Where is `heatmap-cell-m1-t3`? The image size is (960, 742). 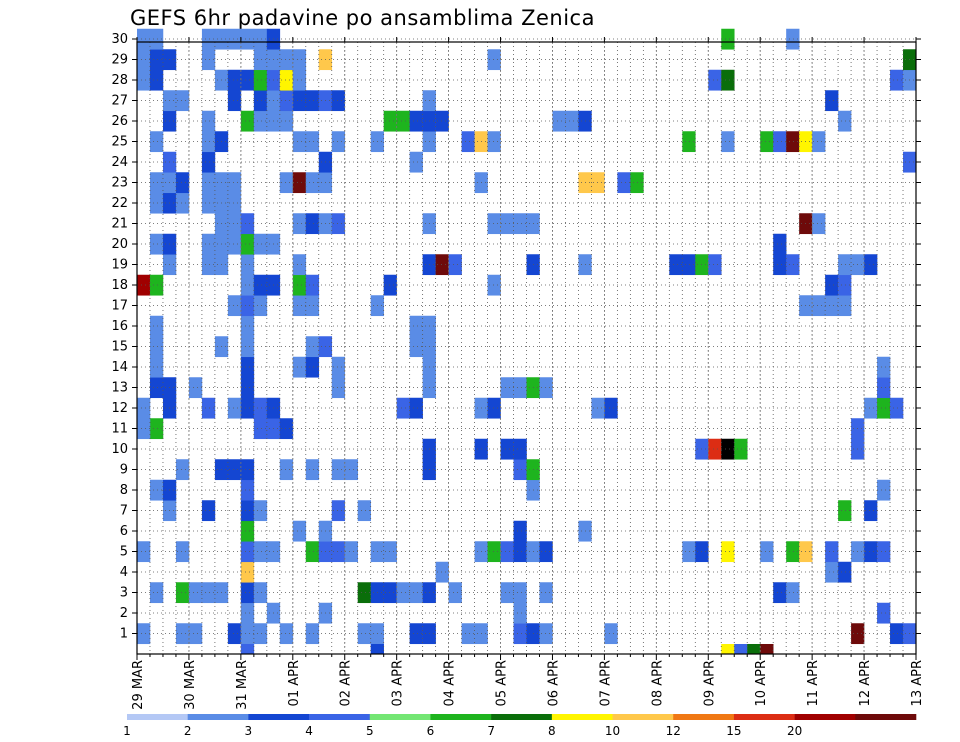
heatmap-cell-m1-t3 is located at coordinates (182, 634).